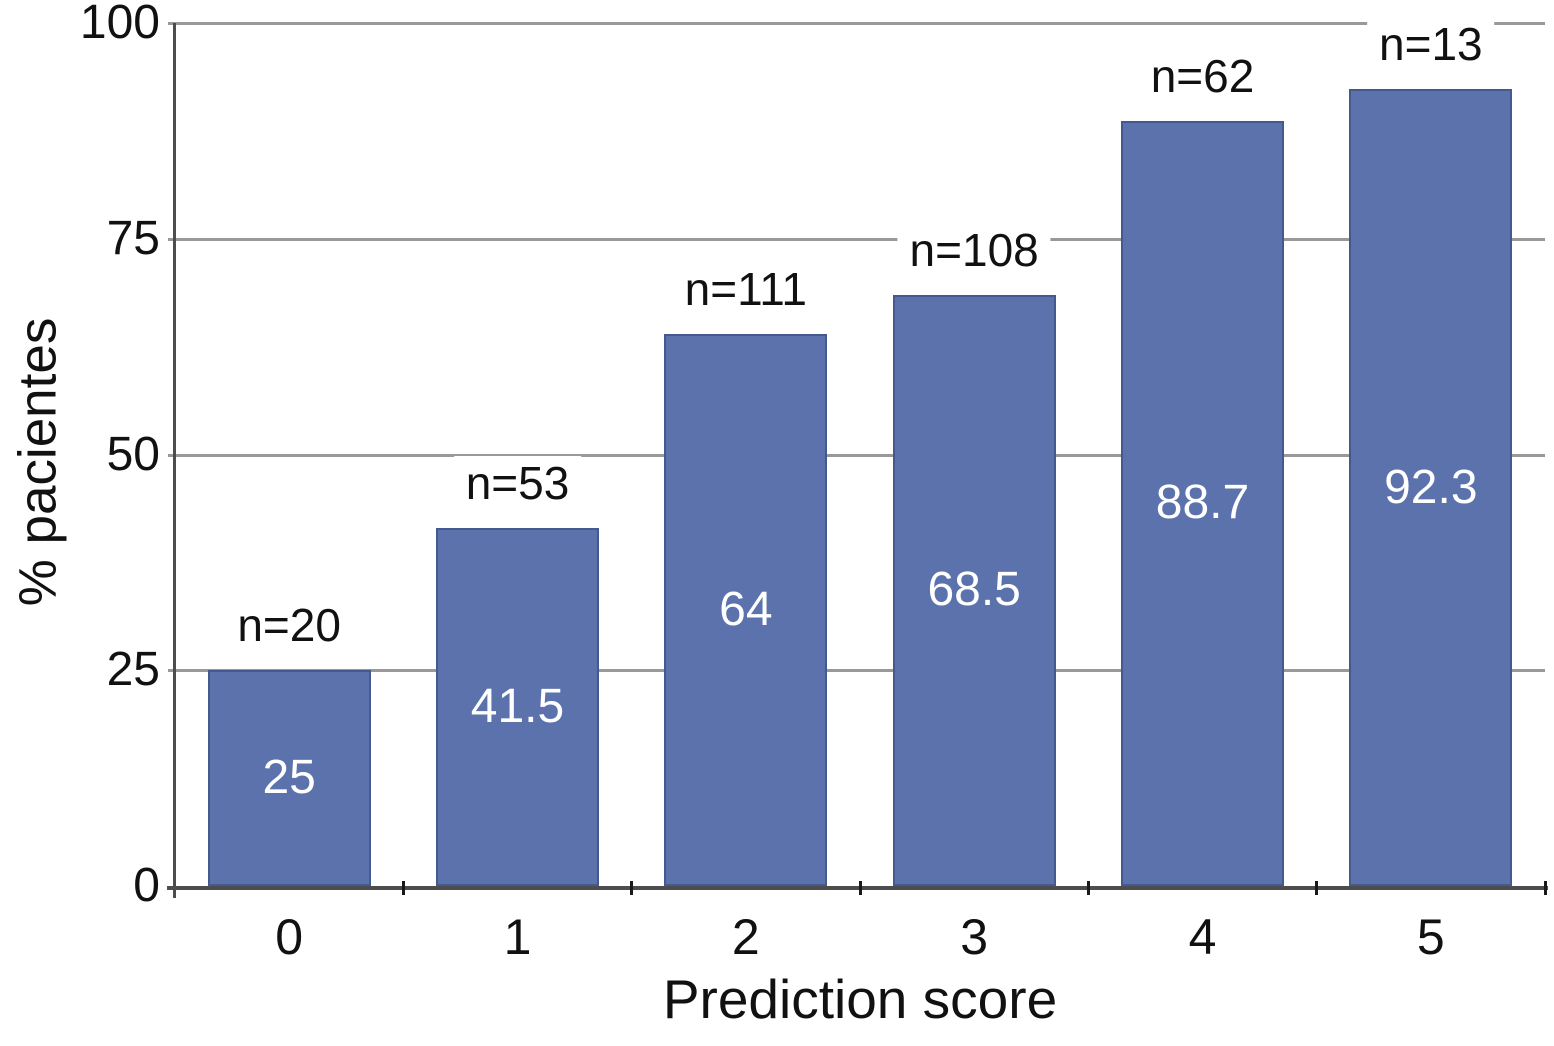 This screenshot has width=1554, height=1046. I want to click on y-tick-label-75: 75, so click(133, 238).